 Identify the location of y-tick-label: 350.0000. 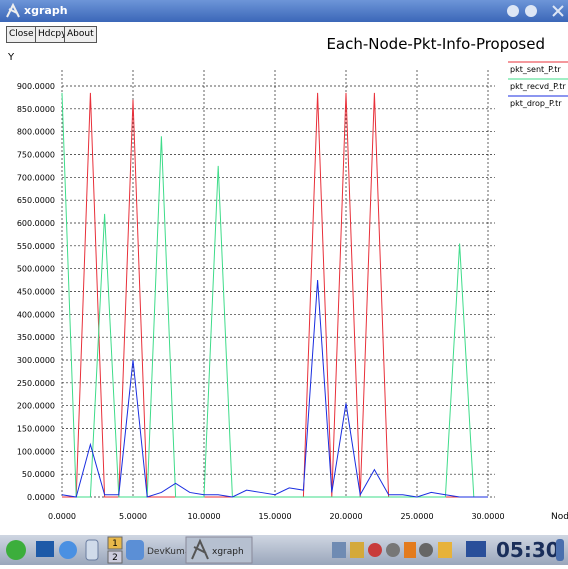
(36, 337).